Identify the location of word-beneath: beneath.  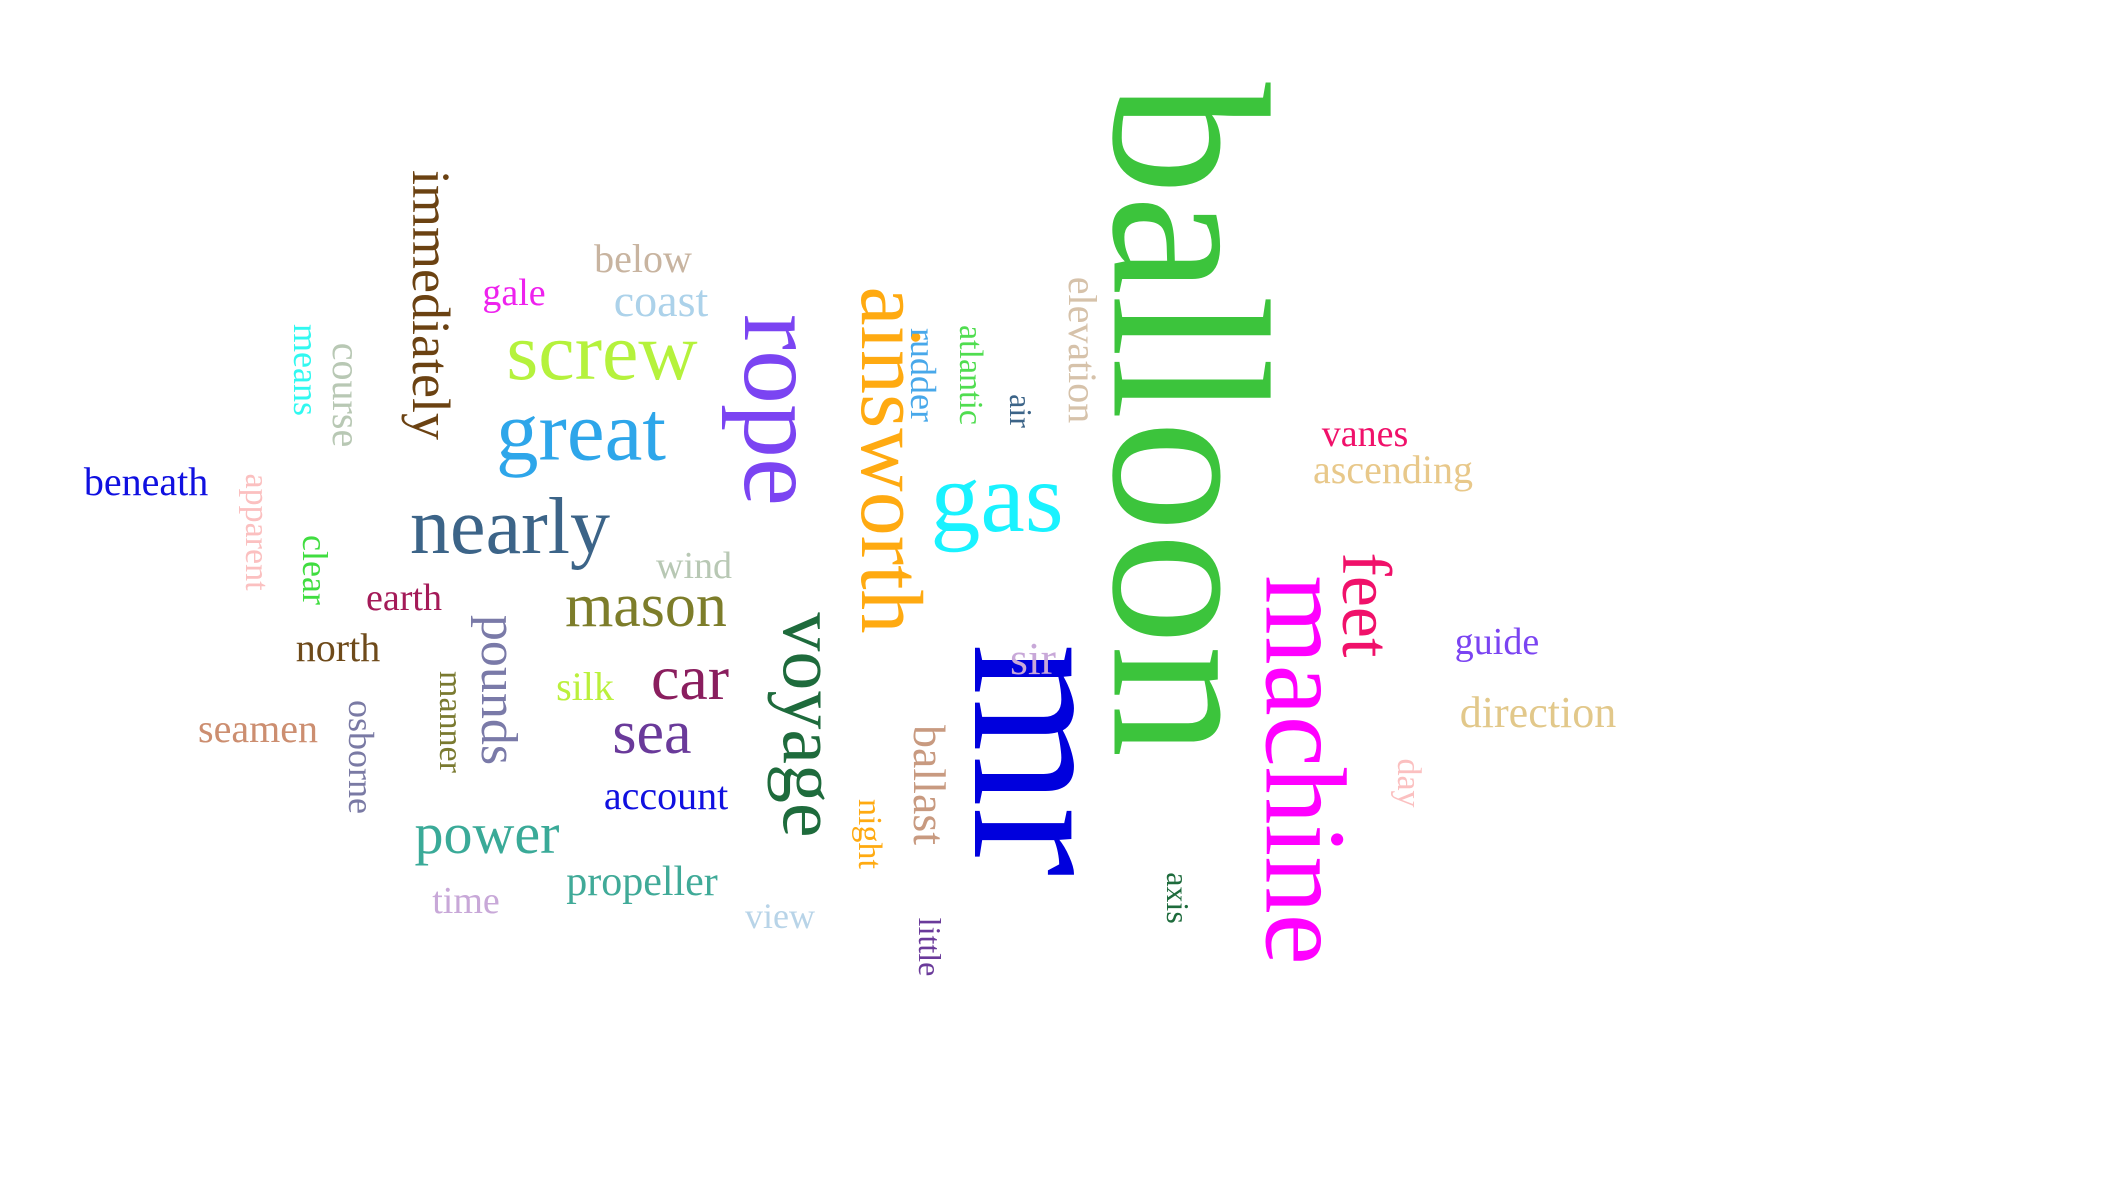
(146, 481).